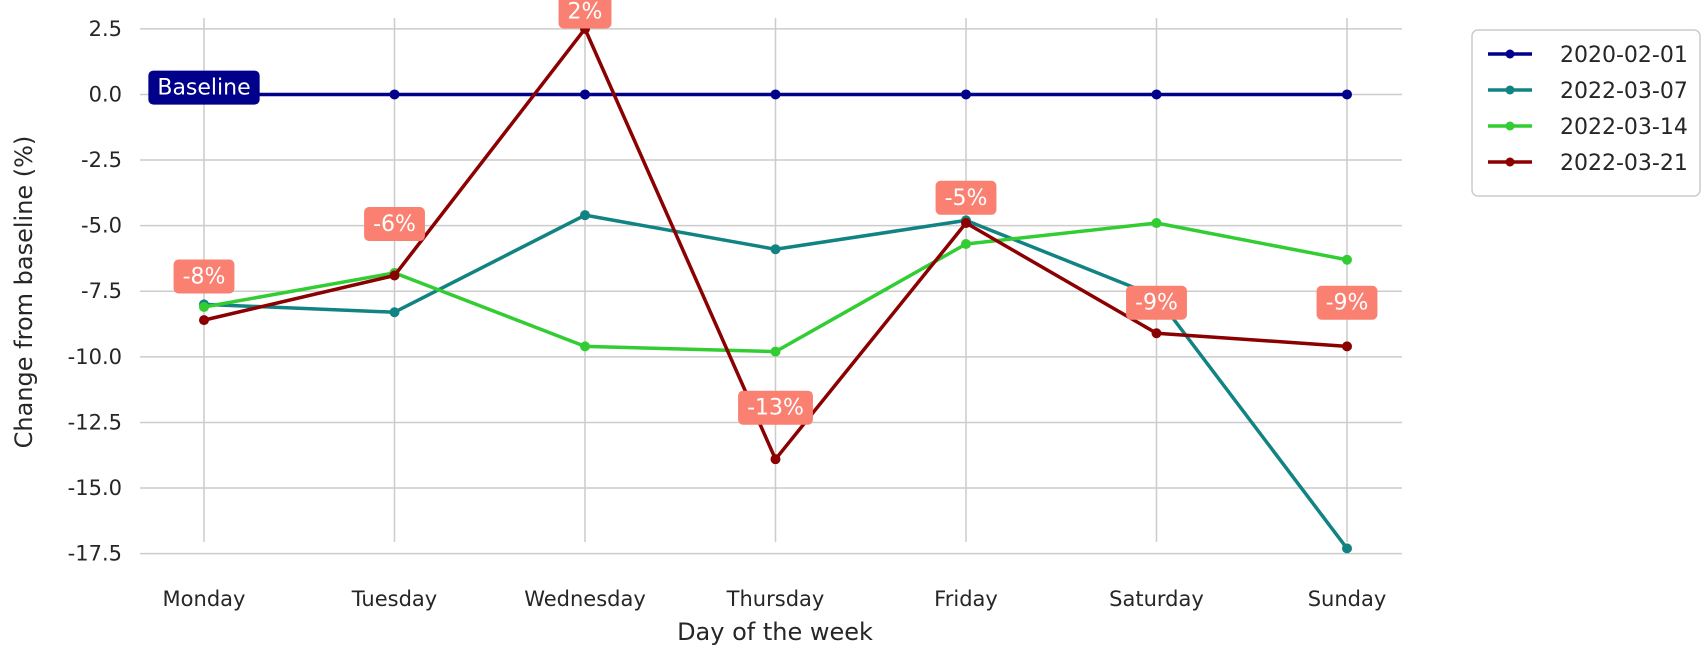  I want to click on legend-label: 2022-03-14, so click(1624, 127).